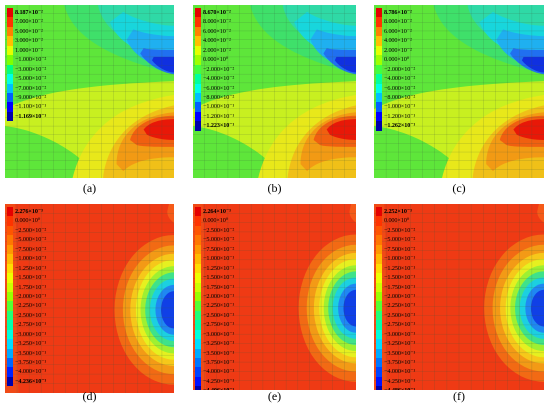 This screenshot has height=405, width=550. I want to click on legend-label: −5.000×10⁻², so click(400, 240).